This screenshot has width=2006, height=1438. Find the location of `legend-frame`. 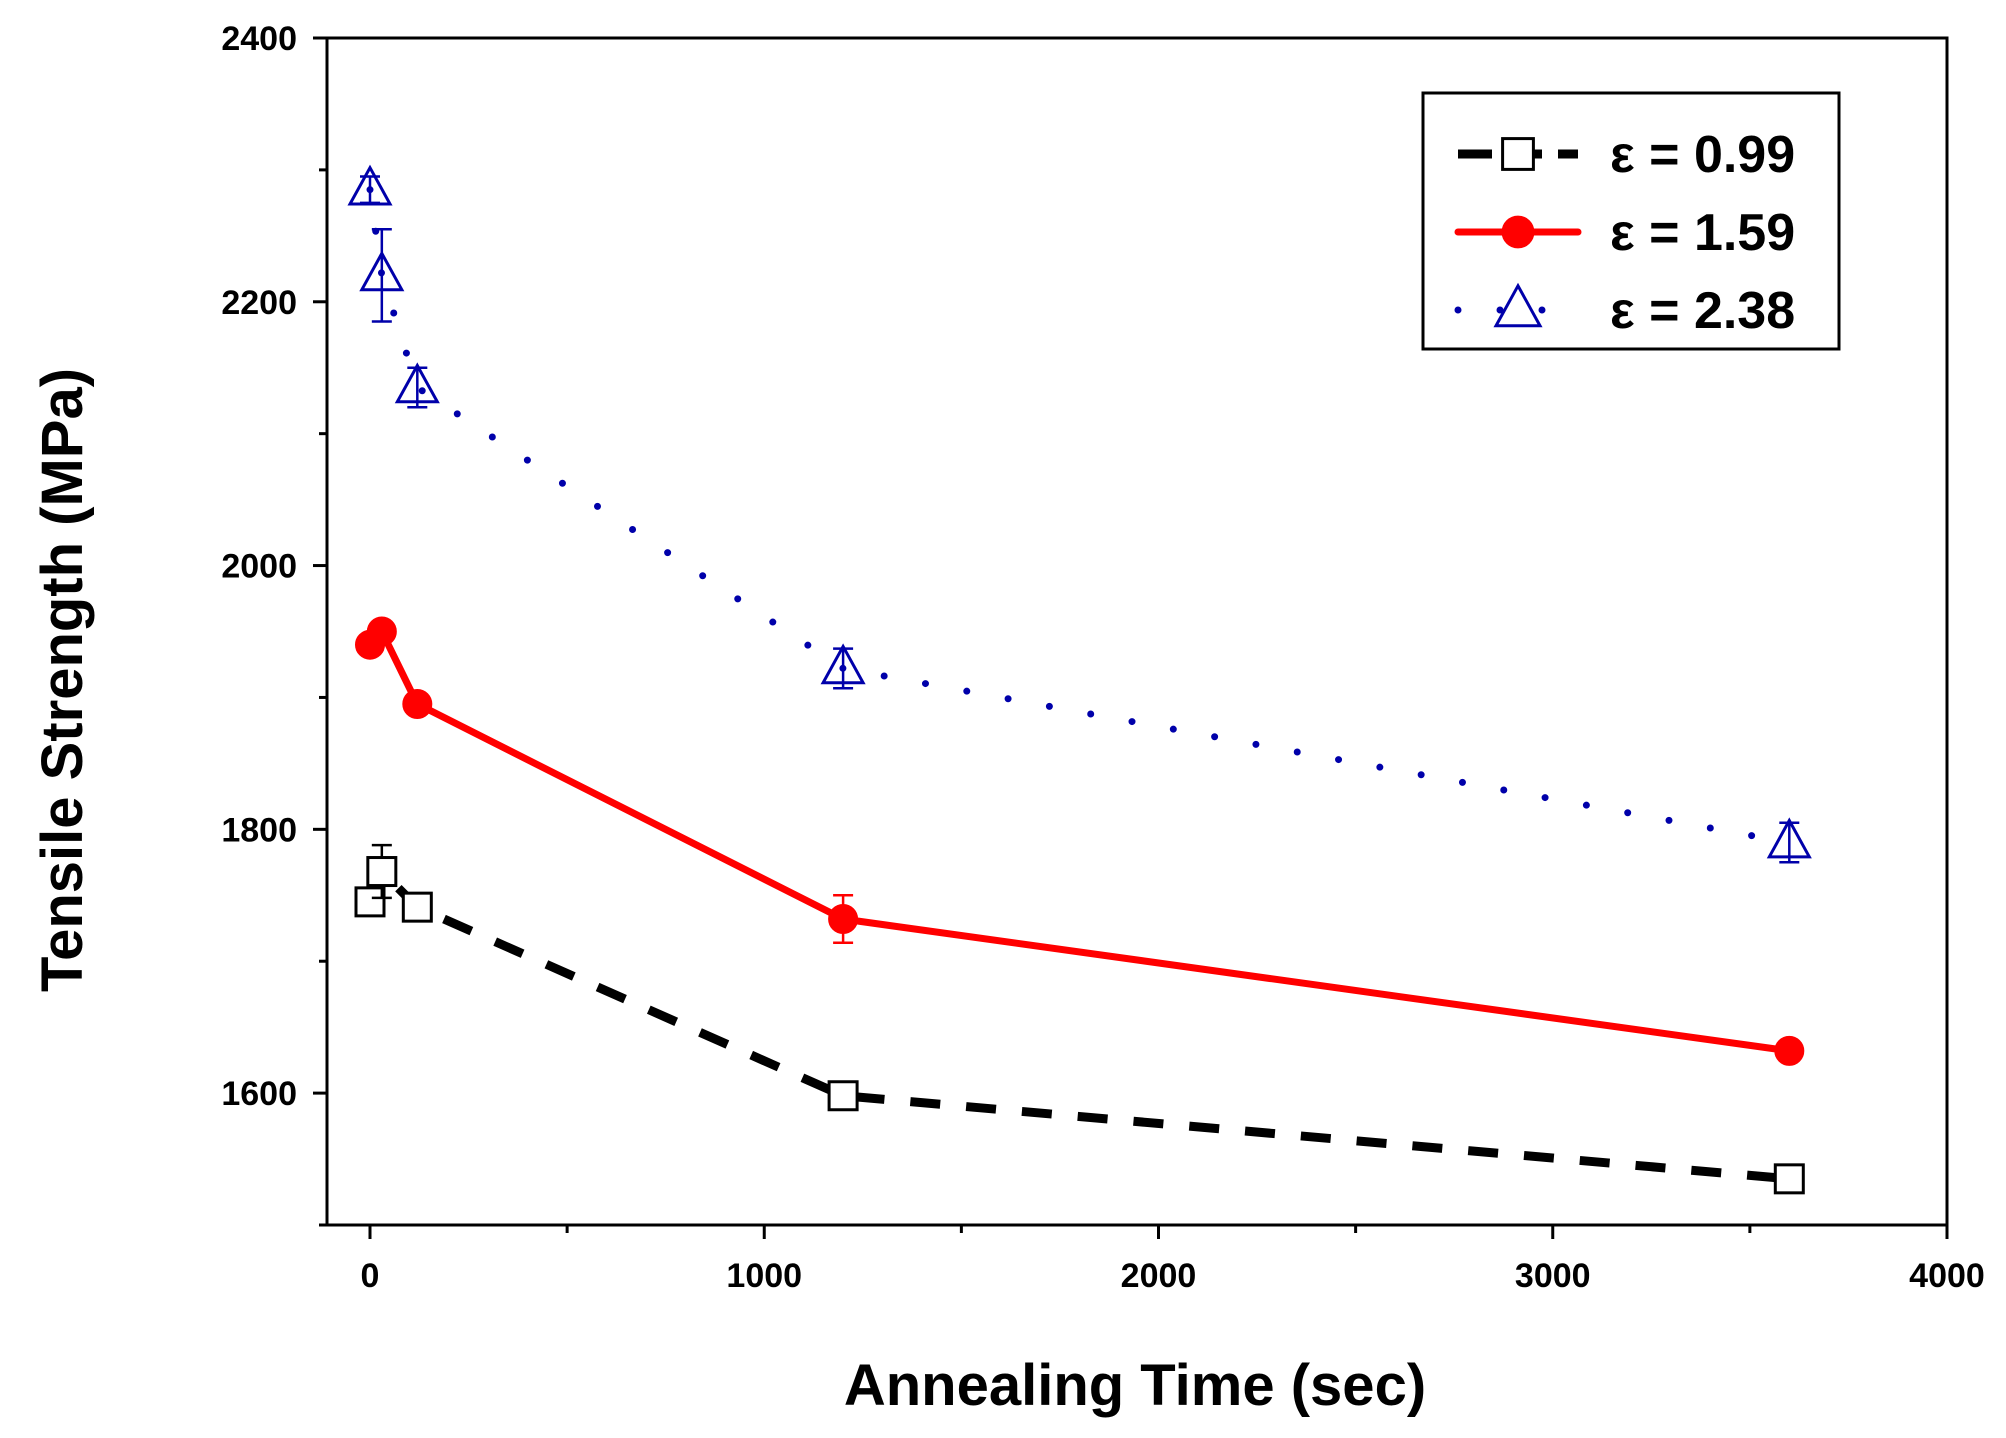

legend-frame is located at coordinates (1631, 221).